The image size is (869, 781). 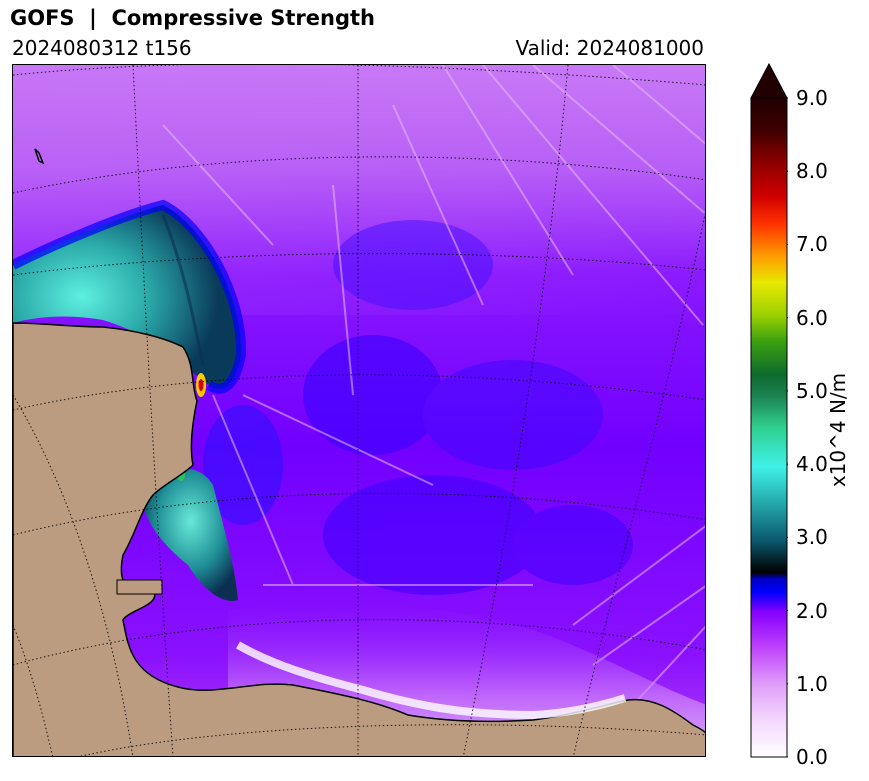 I want to click on colorbar-tick-label: 3.0, so click(x=812, y=537).